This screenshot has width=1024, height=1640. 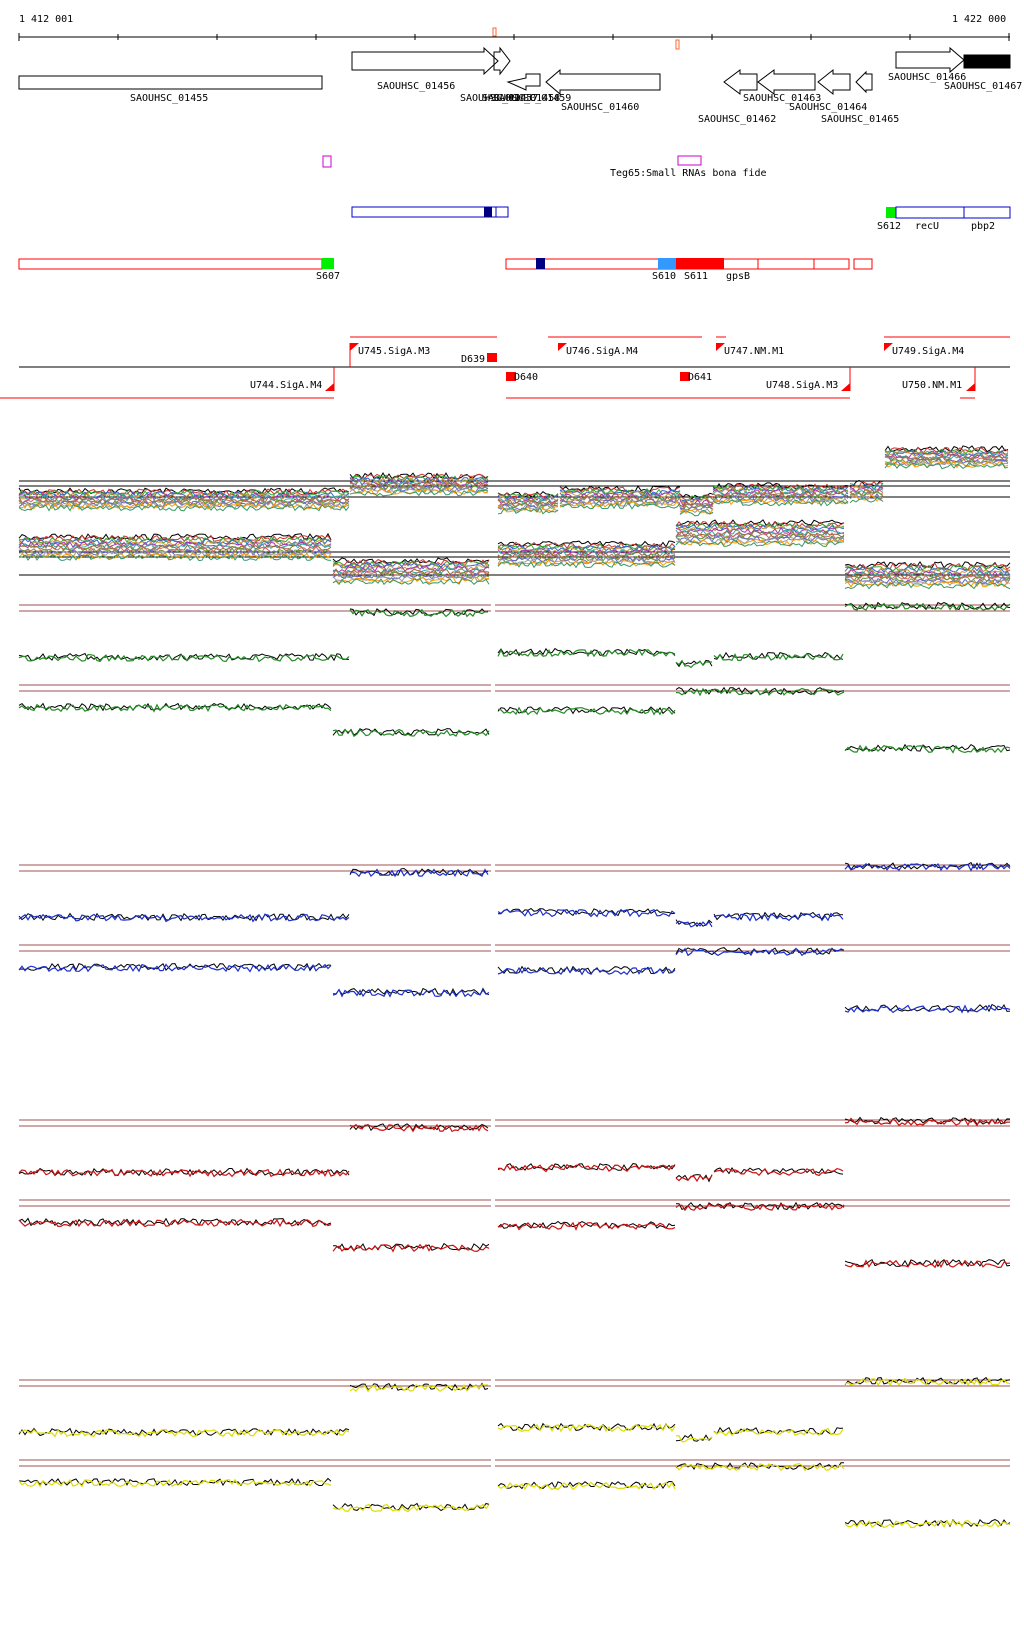 What do you see at coordinates (782, 98) in the screenshot?
I see `gene-label: SAOUHSC_01463` at bounding box center [782, 98].